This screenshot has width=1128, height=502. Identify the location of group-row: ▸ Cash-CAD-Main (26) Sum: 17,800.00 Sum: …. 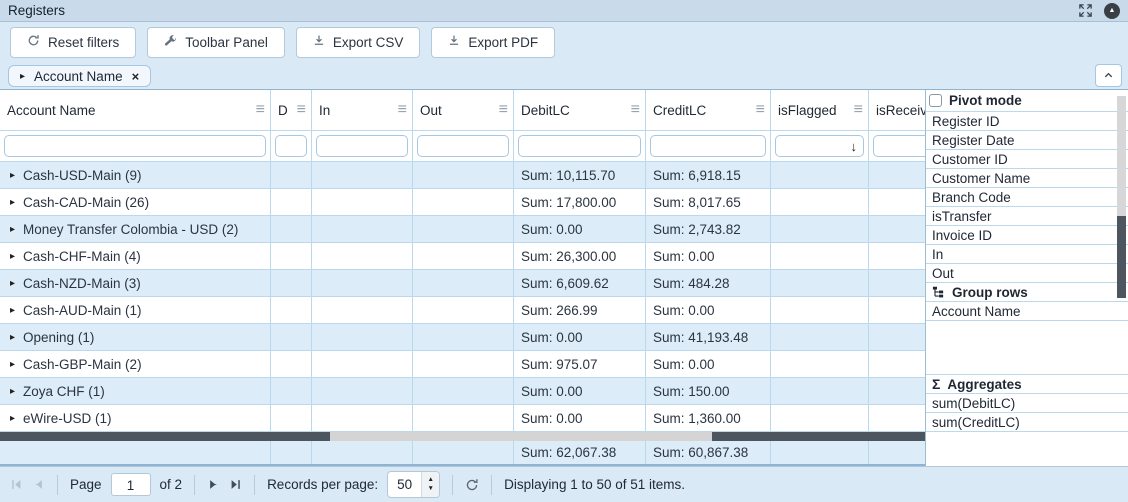
(564, 202).